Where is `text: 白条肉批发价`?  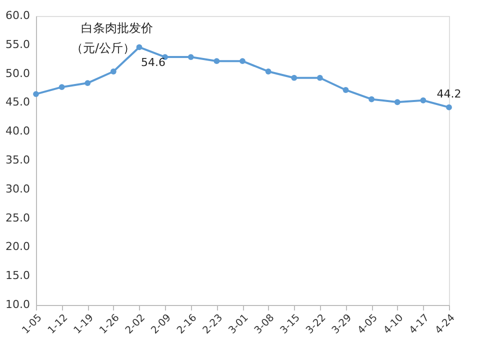
text: 白条肉批发价 is located at coordinates (117, 28).